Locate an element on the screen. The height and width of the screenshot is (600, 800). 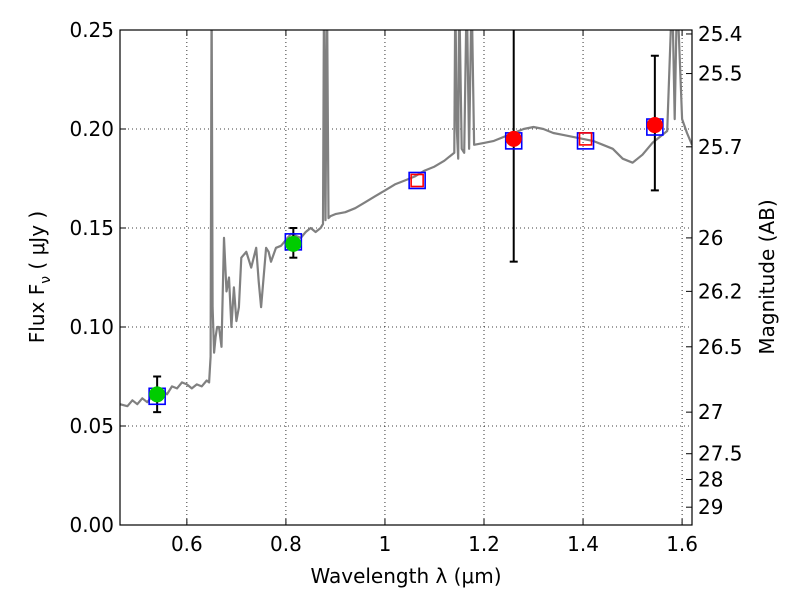
x-tick-label: 1.4 is located at coordinates (583, 544).